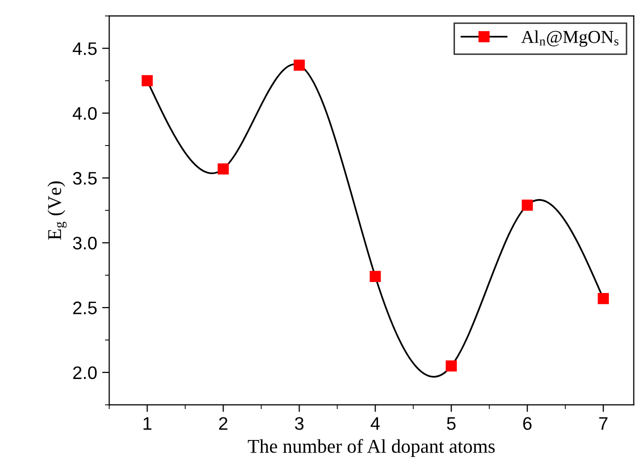  Describe the element at coordinates (148, 423) in the screenshot. I see `x-tick-label: 1` at that location.